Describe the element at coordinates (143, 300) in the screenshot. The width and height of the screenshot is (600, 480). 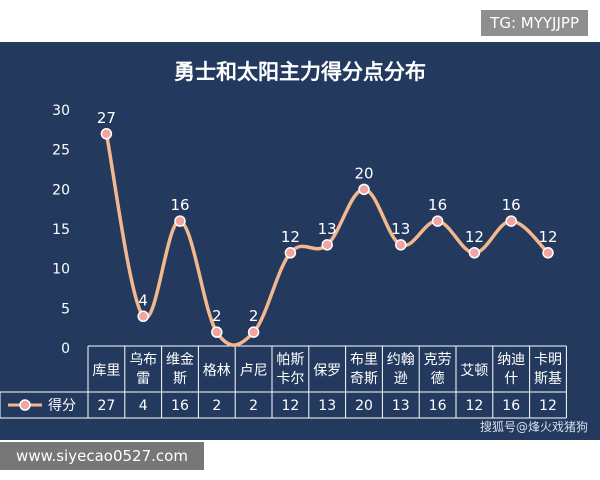
I see `data-label: 4` at that location.